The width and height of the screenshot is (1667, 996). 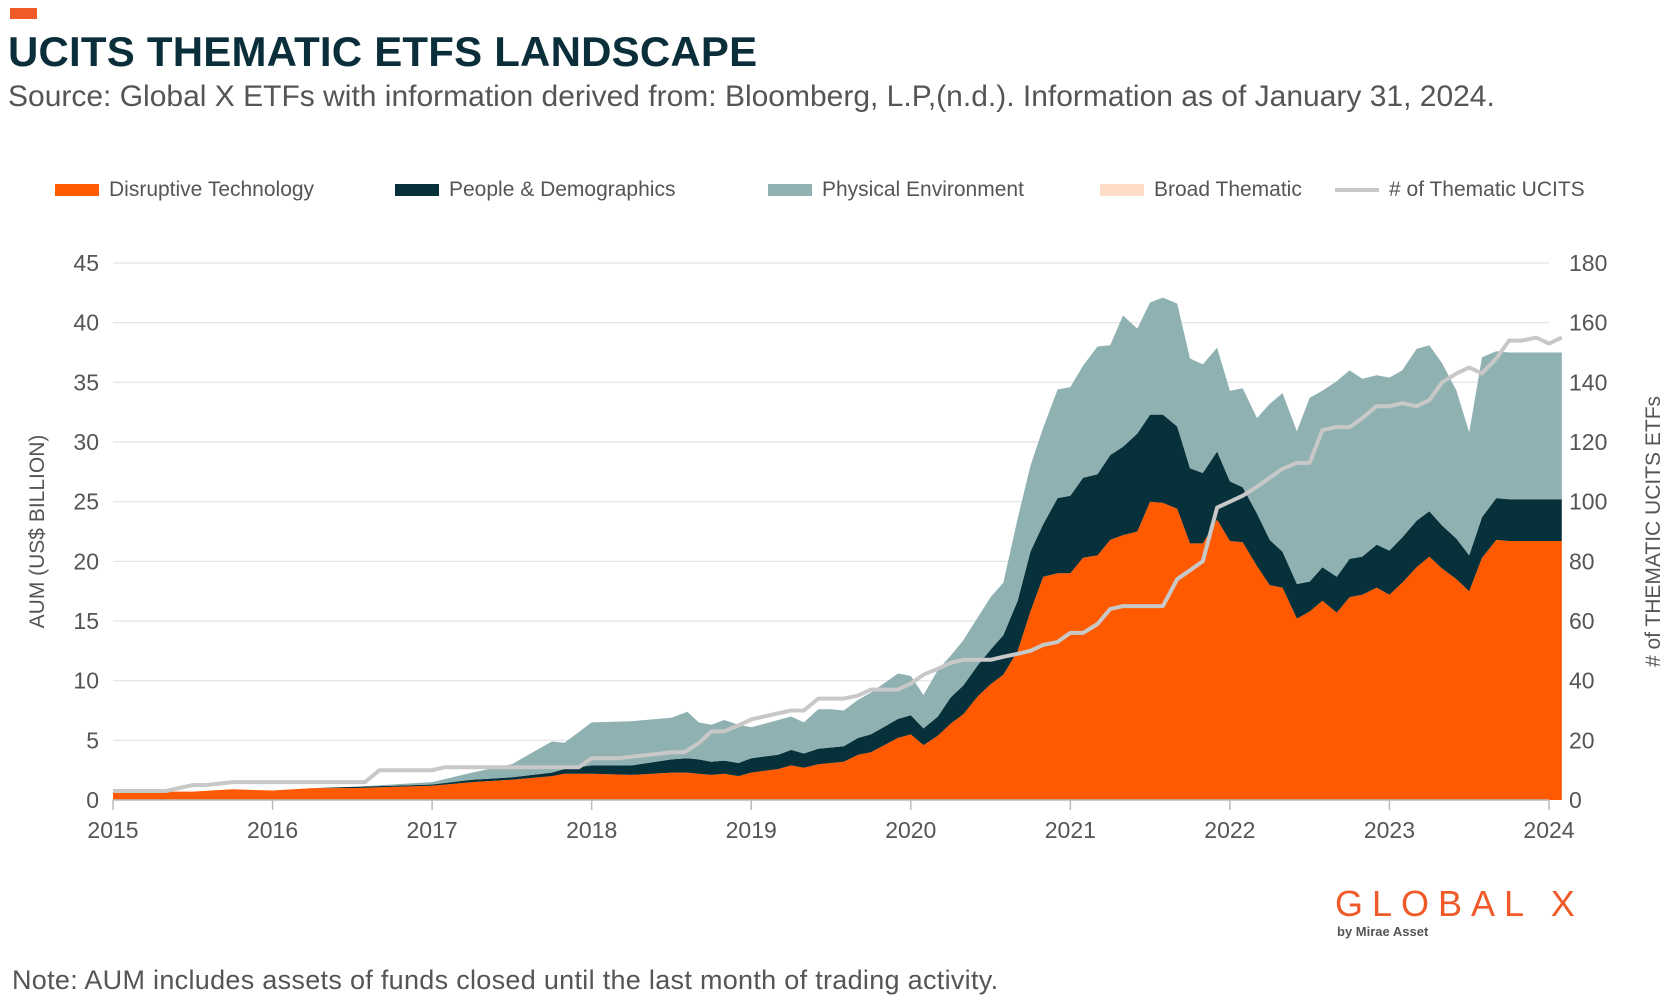 What do you see at coordinates (1582, 740) in the screenshot?
I see `y2-tick-label: 20` at bounding box center [1582, 740].